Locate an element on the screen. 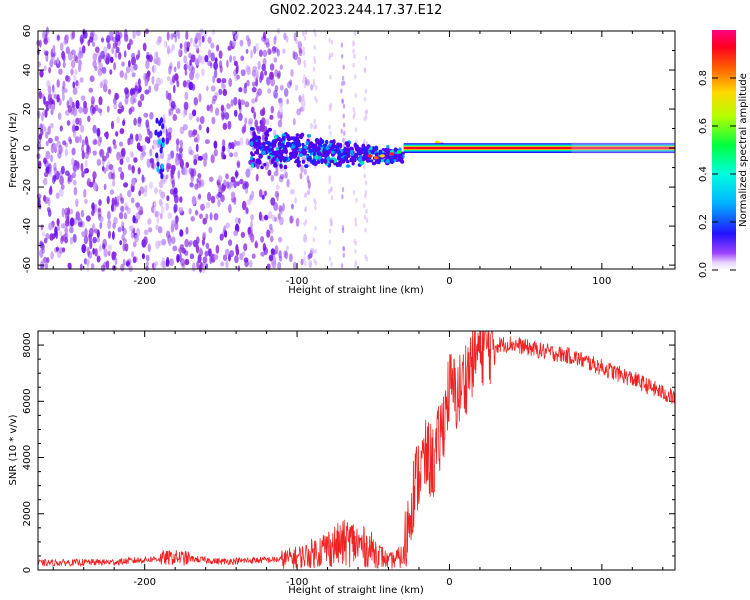 The width and height of the screenshot is (750, 600). spectrogram-tone-band is located at coordinates (539, 148).